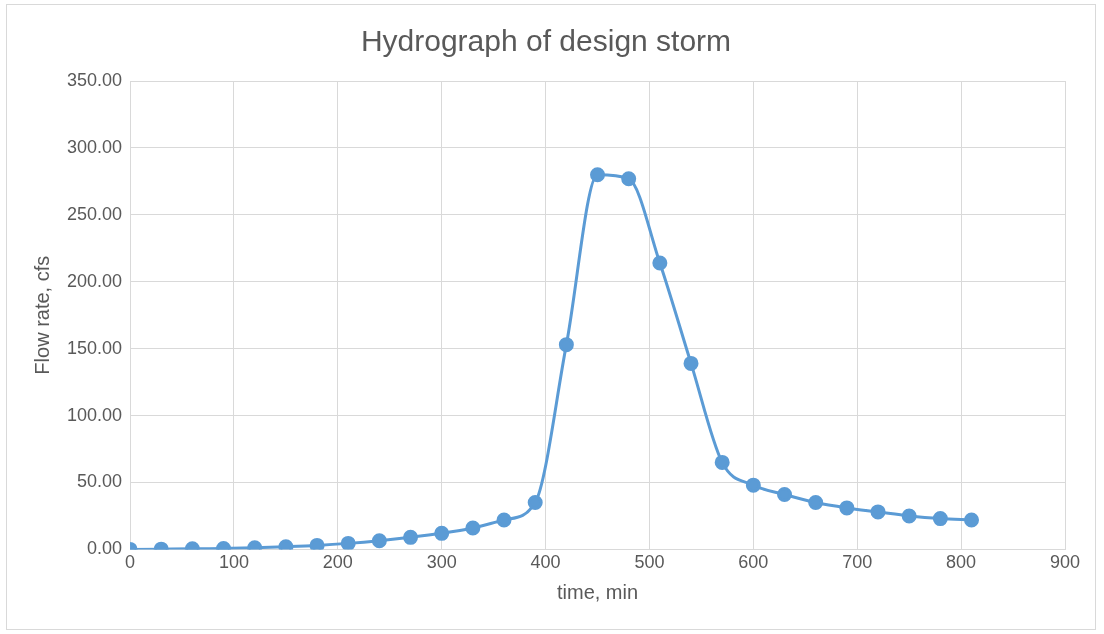  What do you see at coordinates (94, 146) in the screenshot?
I see `y-tick-label: 300.00` at bounding box center [94, 146].